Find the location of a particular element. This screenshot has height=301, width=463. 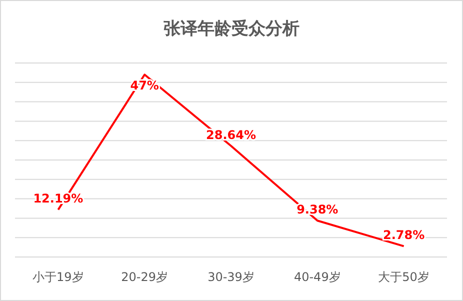

x-tick-label: 大于50岁 is located at coordinates (404, 277).